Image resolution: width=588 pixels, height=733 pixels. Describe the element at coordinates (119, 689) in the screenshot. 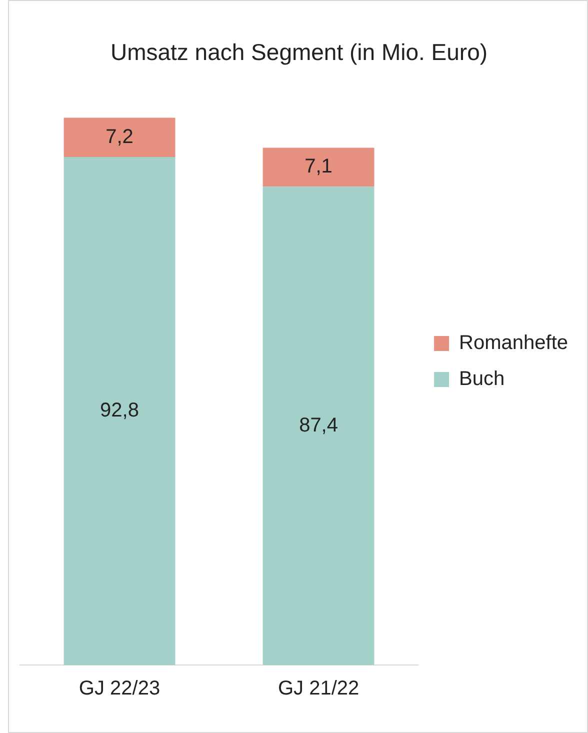

I see `x-tick-label: GJ 22/23` at that location.